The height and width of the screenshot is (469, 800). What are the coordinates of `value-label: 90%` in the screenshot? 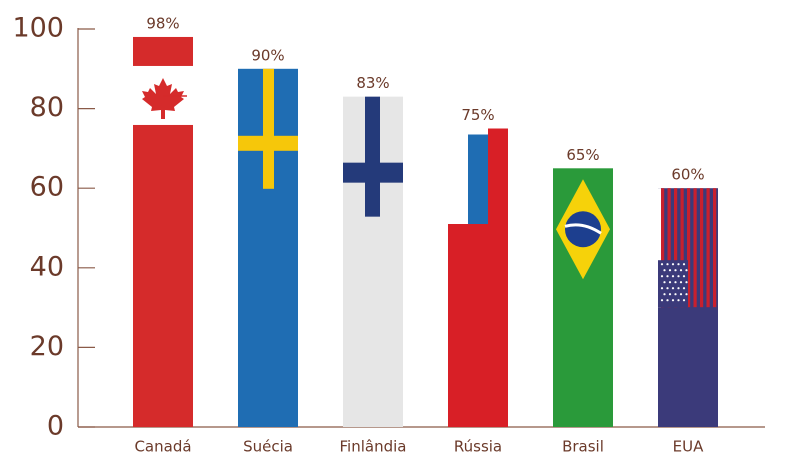 It's located at (267, 55).